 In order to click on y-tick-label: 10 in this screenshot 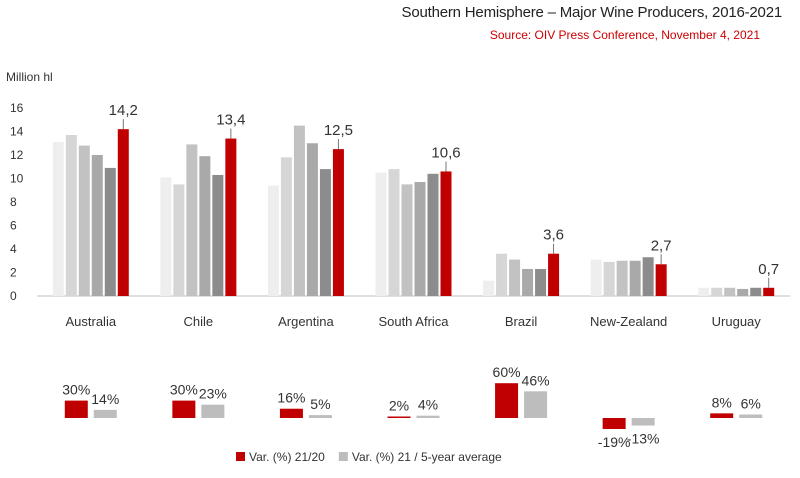, I will do `click(17, 179)`.